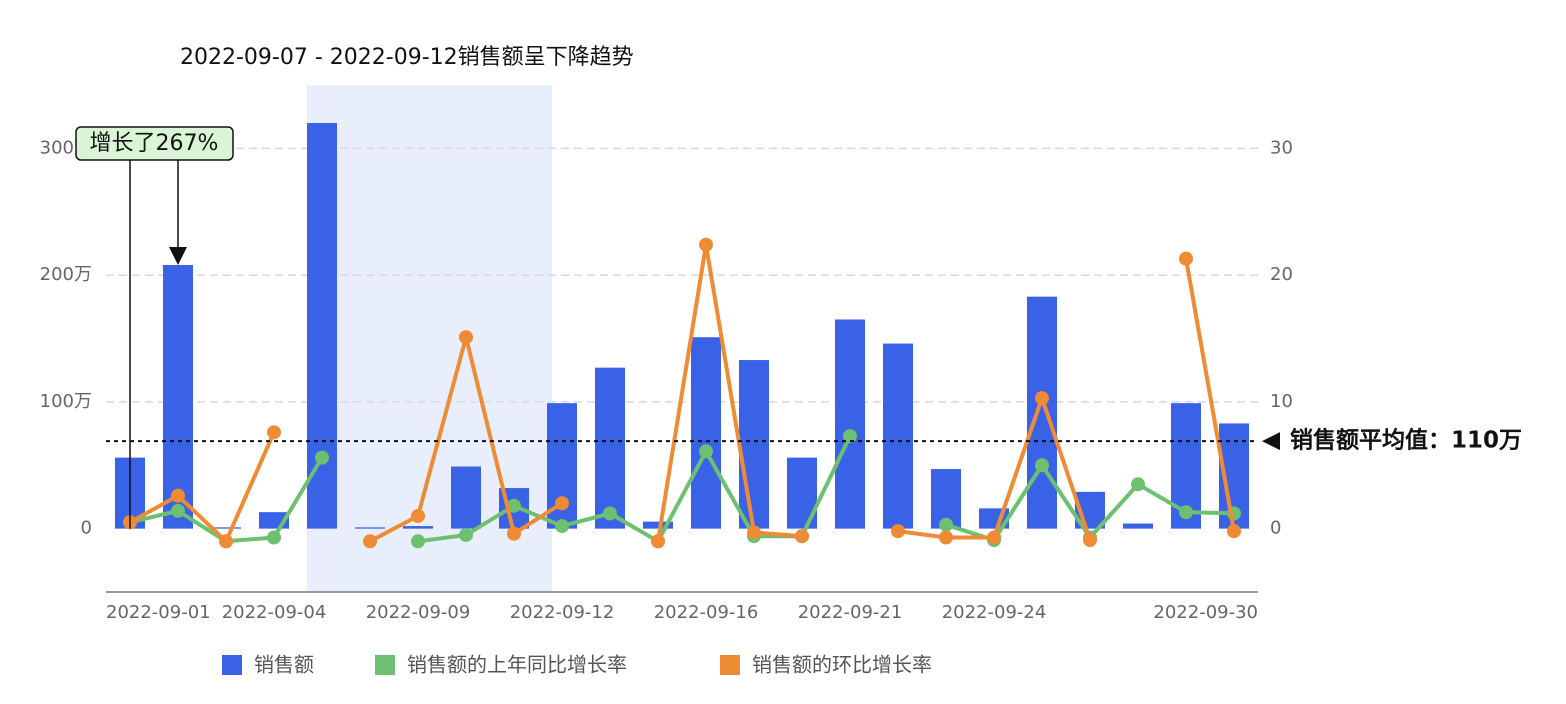  Describe the element at coordinates (158, 612) in the screenshot. I see `x-tick-label: 2022-09-01` at that location.